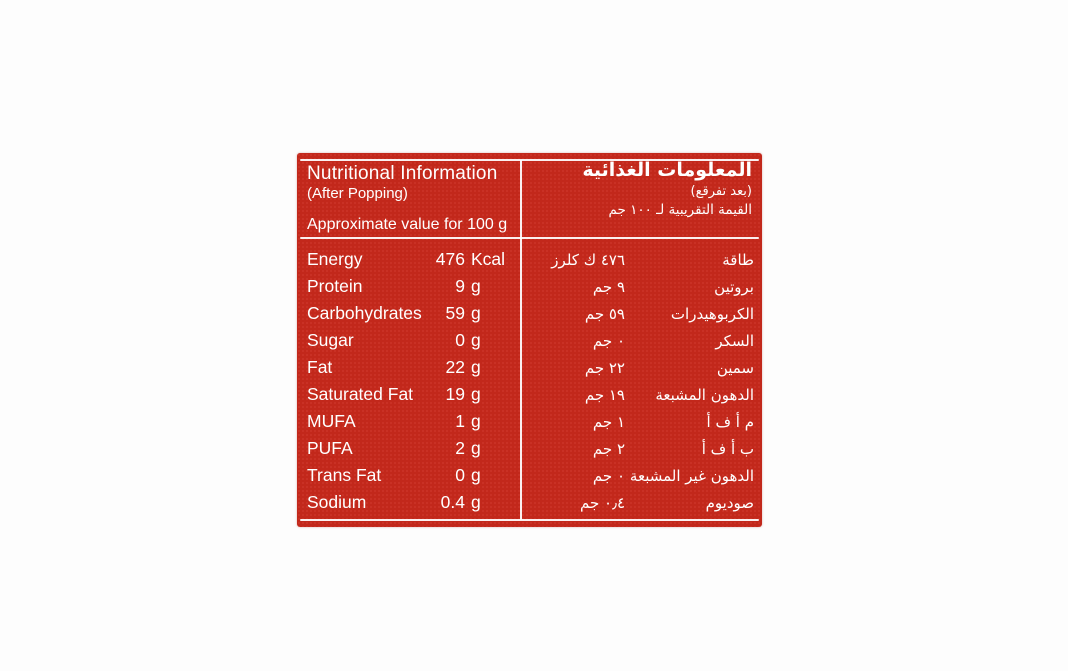 This screenshot has height=671, width=1068. I want to click on value-unit-en: Kcal, so click(488, 259).